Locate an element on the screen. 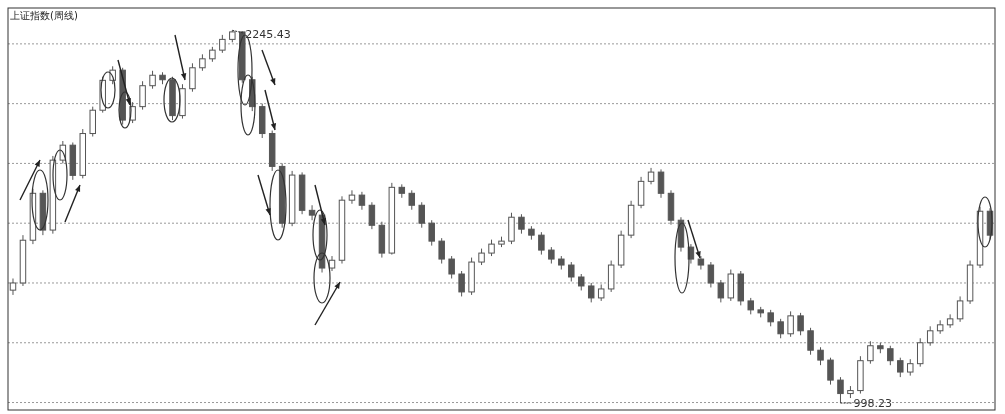  annotation: 2245.43 is located at coordinates (268, 35).